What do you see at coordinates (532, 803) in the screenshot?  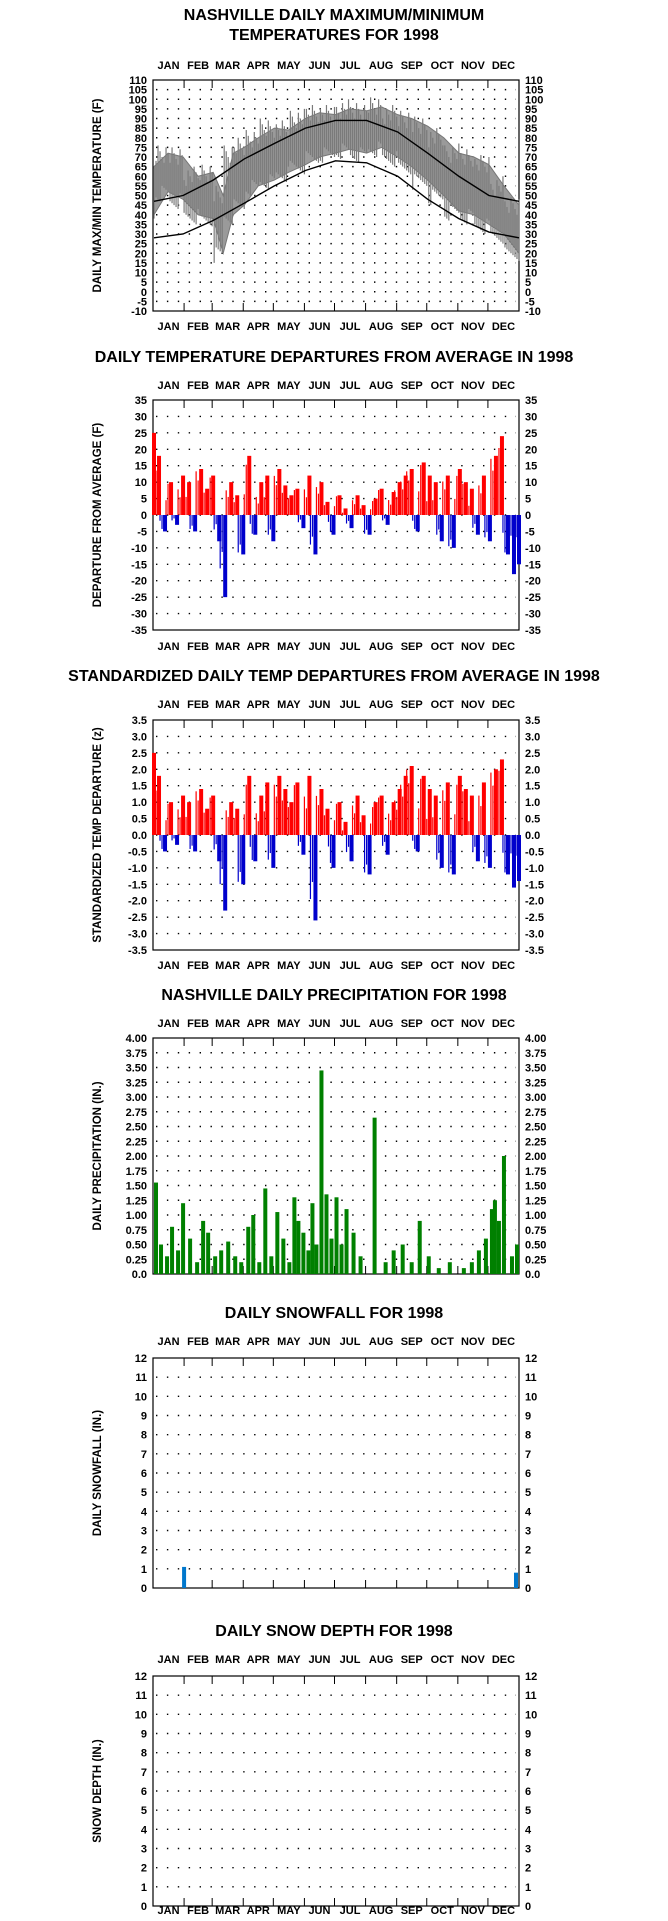 I see `y-tick-label: 1.0` at bounding box center [532, 803].